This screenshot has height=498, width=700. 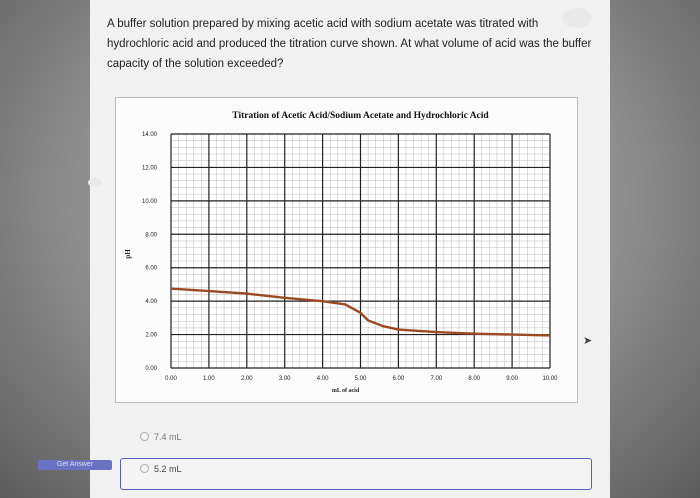 What do you see at coordinates (75, 465) in the screenshot?
I see `get-answer-button: Get Answer` at bounding box center [75, 465].